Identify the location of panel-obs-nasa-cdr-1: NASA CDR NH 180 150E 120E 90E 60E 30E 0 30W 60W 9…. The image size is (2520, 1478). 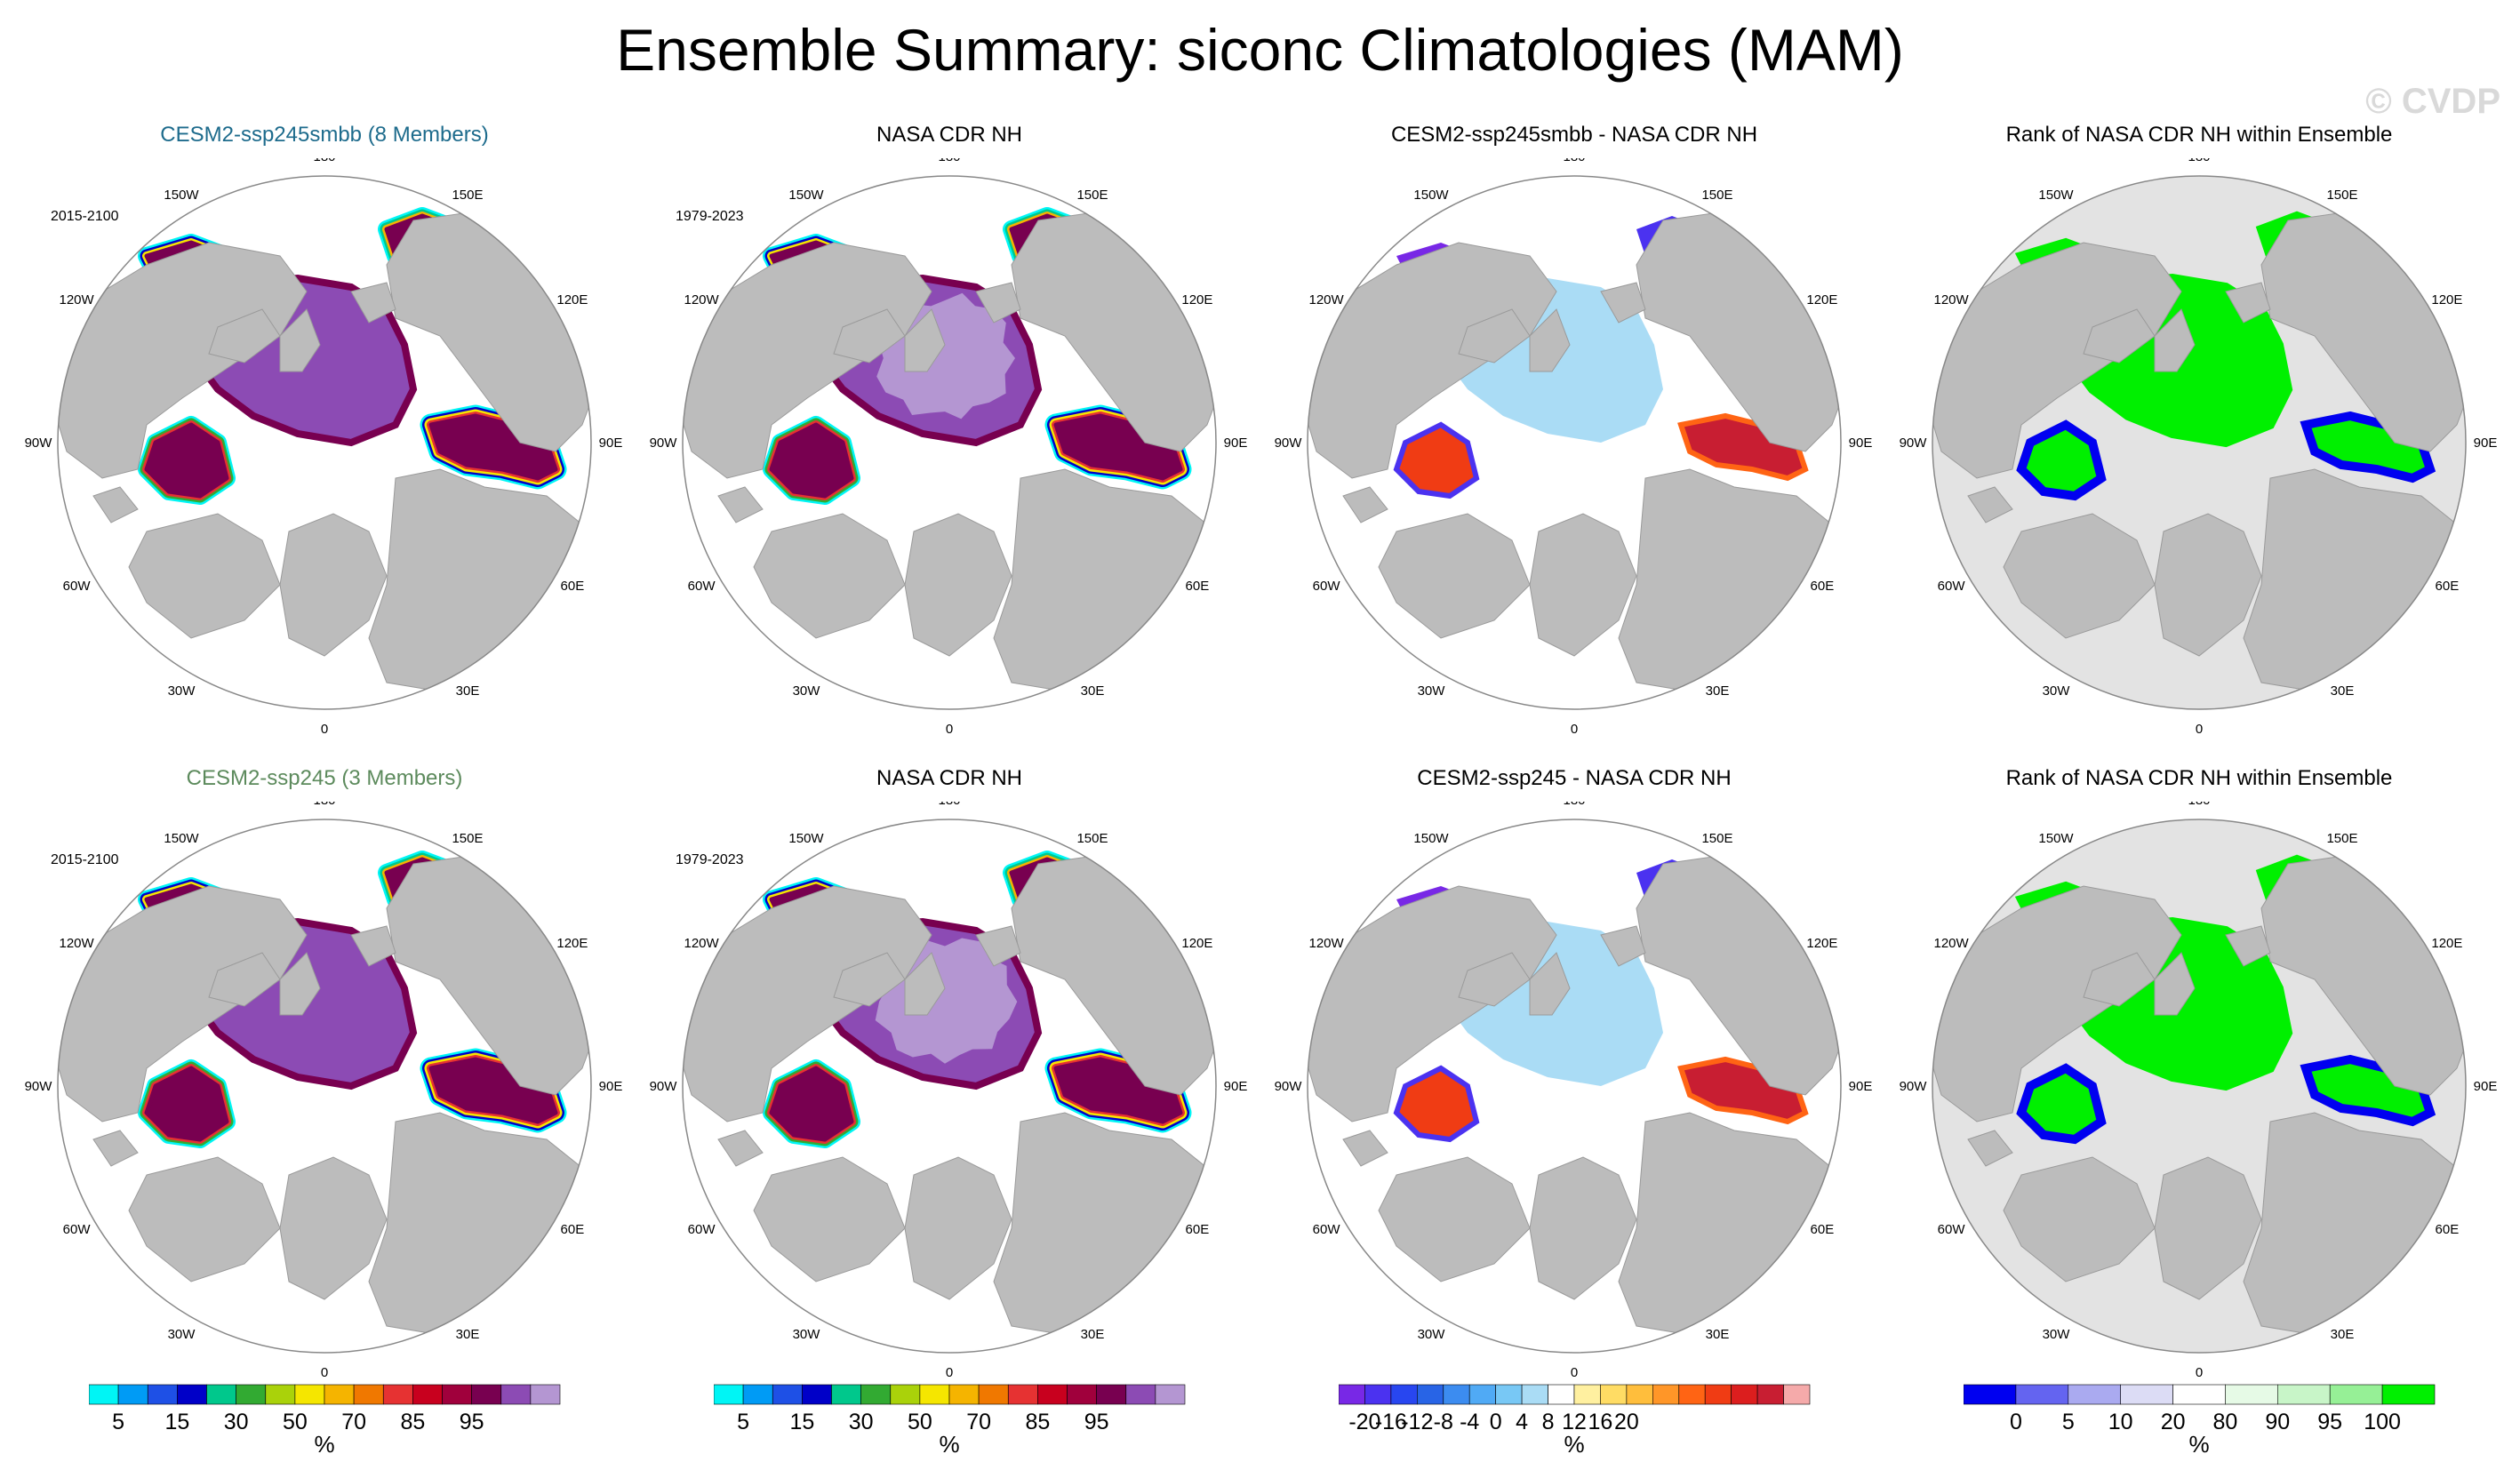
(949, 451).